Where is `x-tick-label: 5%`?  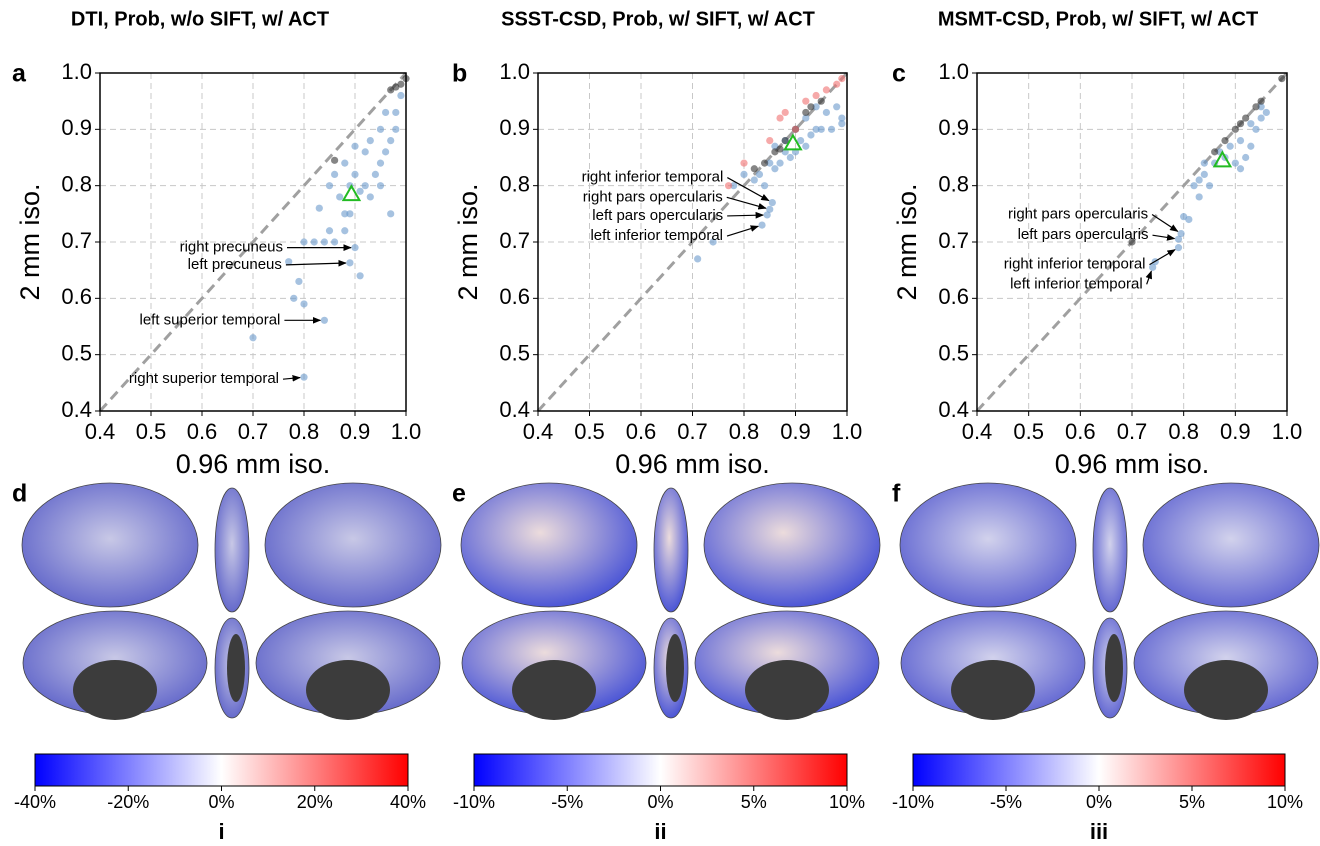
x-tick-label: 5% is located at coordinates (1192, 802).